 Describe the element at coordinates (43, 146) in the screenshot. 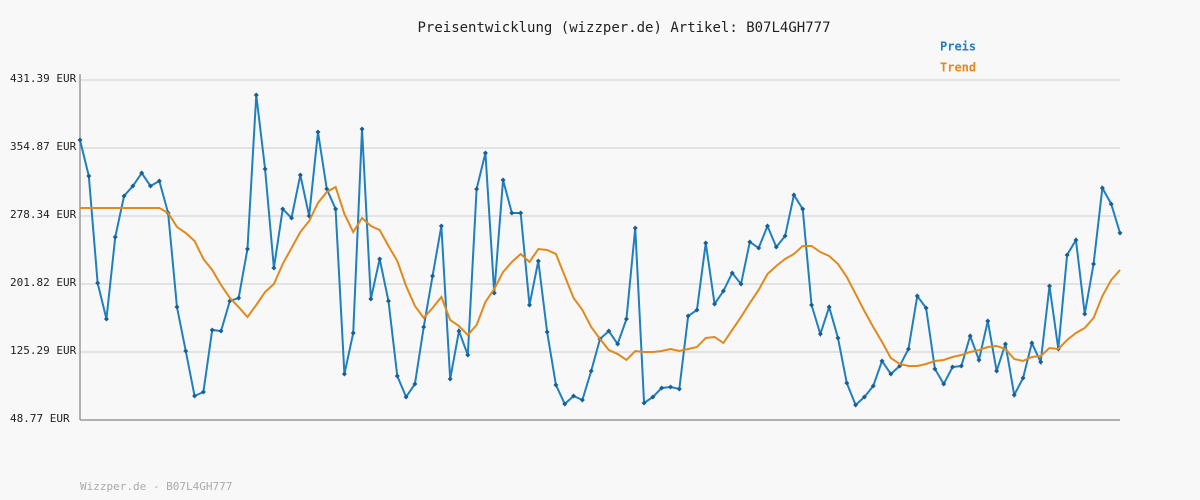

I see `y-tick-label: 354.87 EUR` at that location.